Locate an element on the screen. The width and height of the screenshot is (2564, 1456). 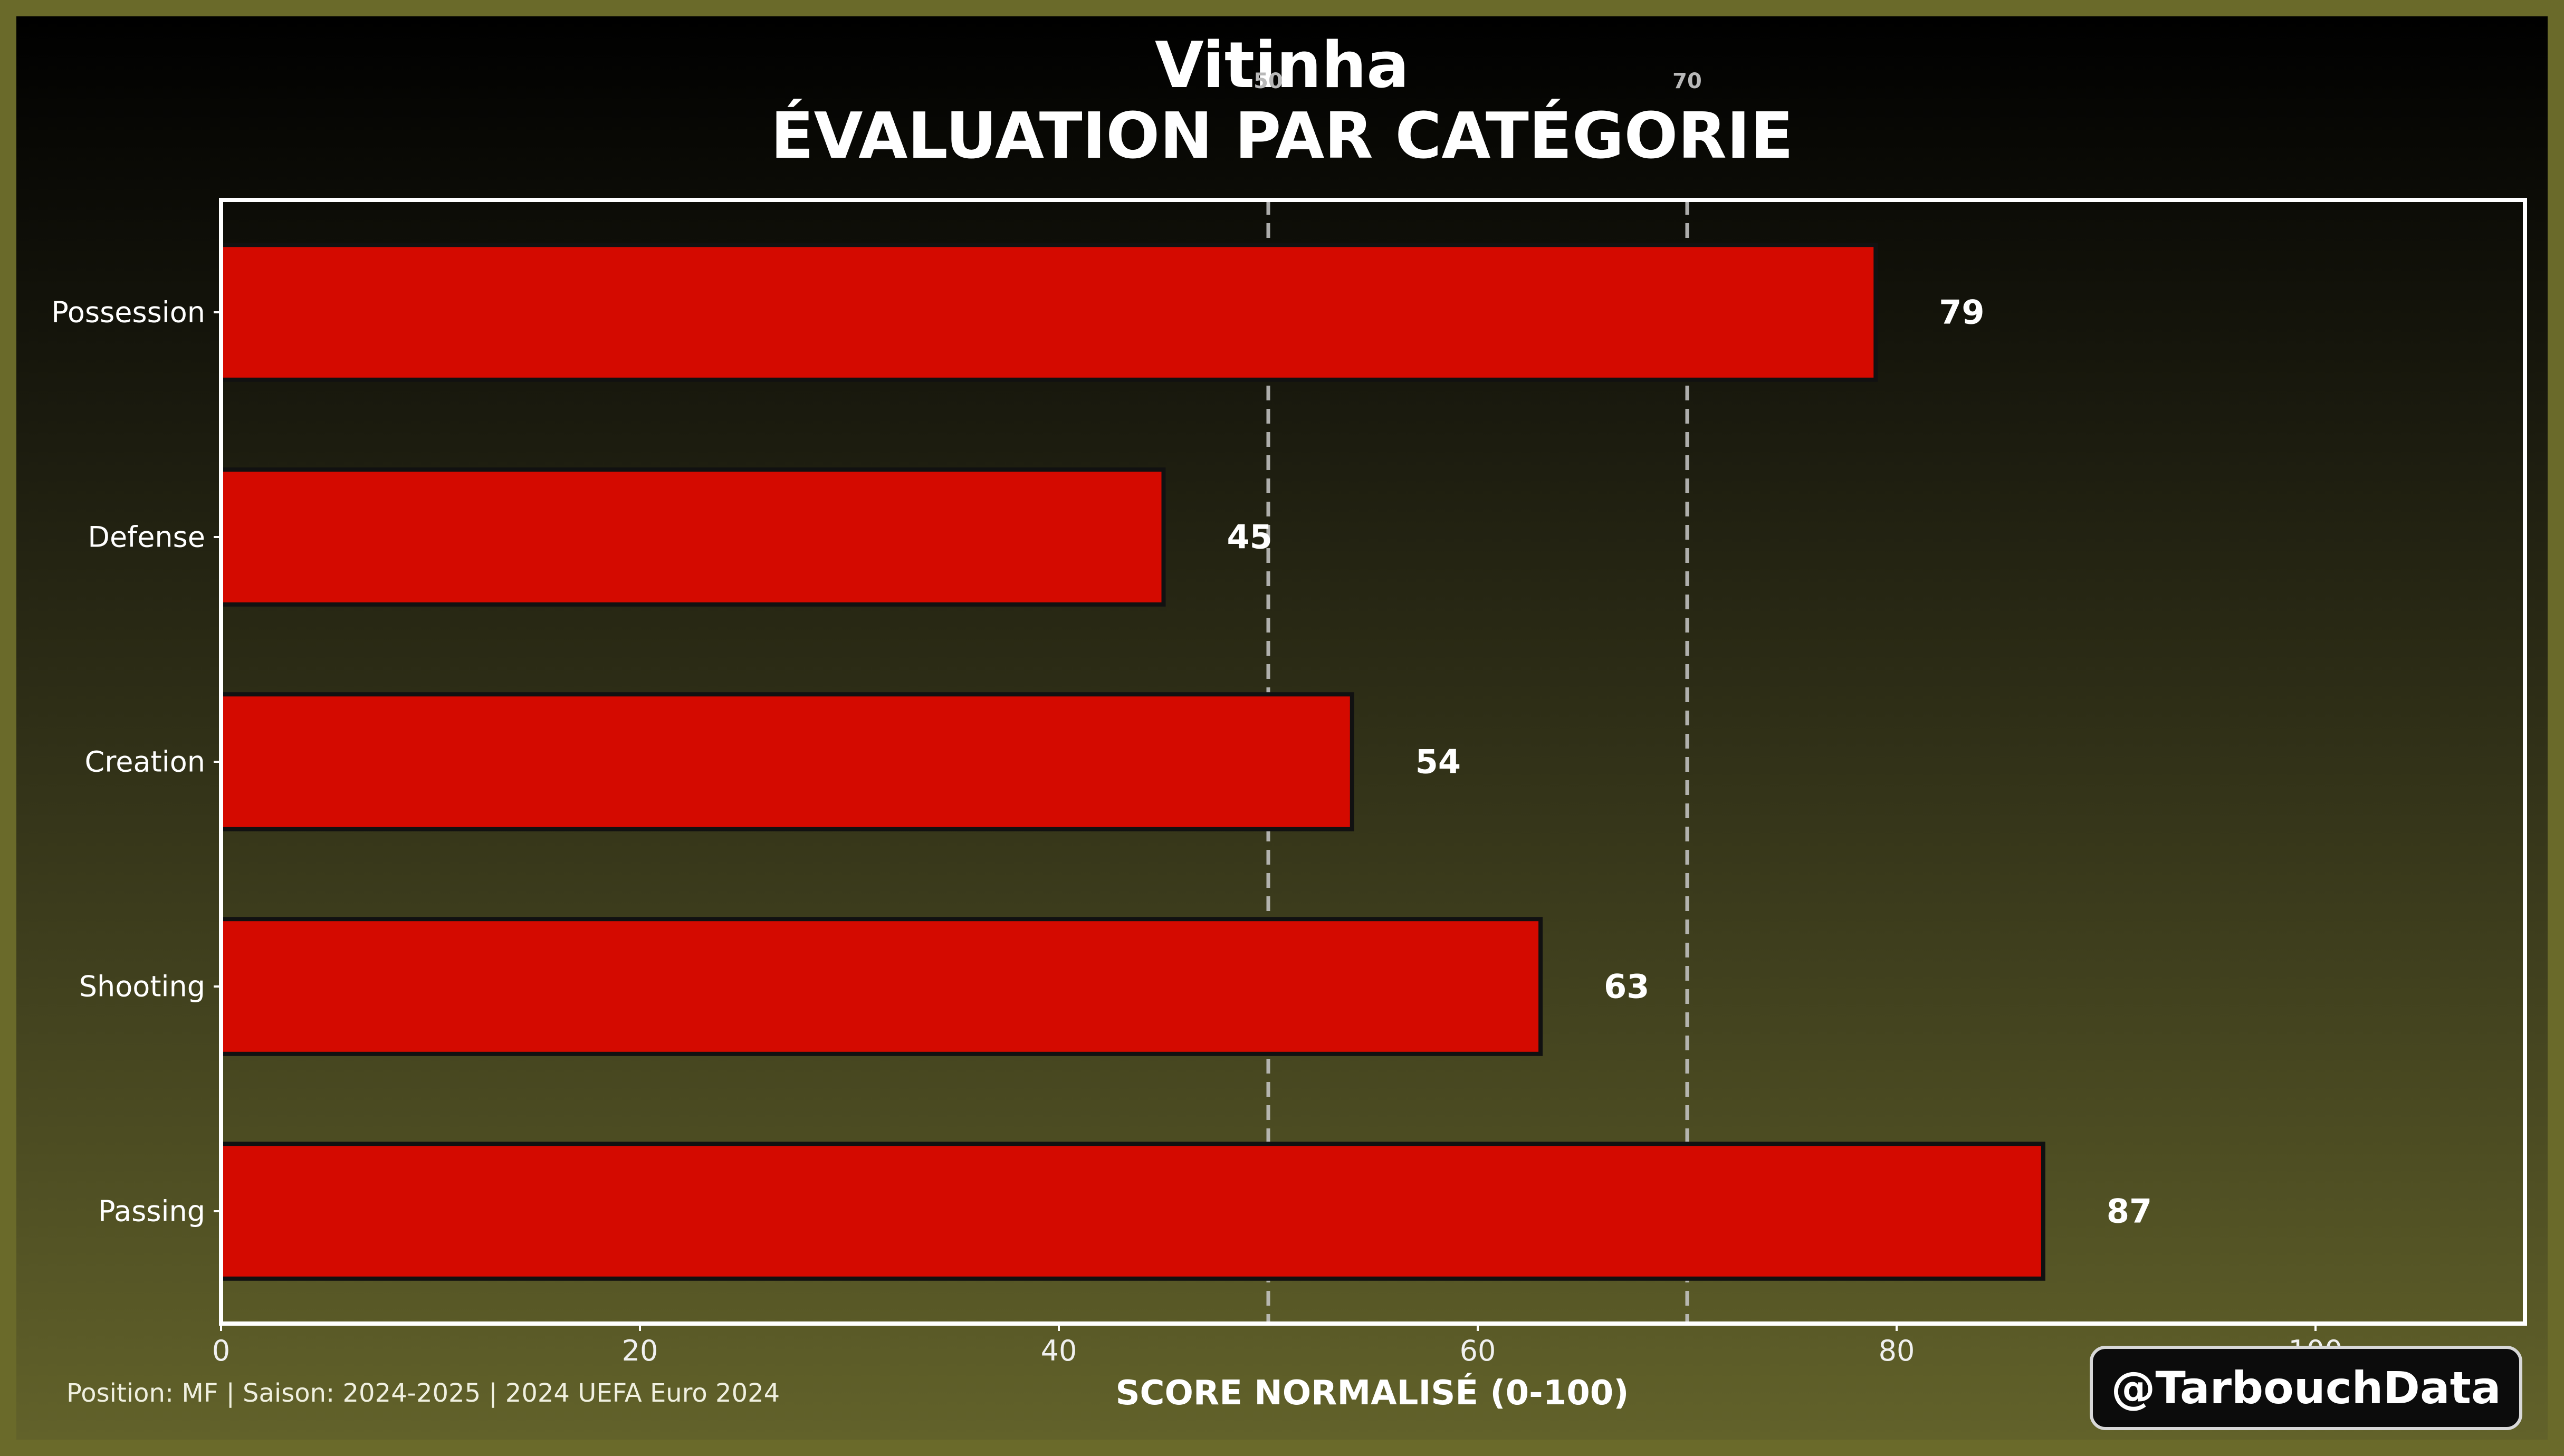
y-tick-label-creation: Creation is located at coordinates (145, 762).